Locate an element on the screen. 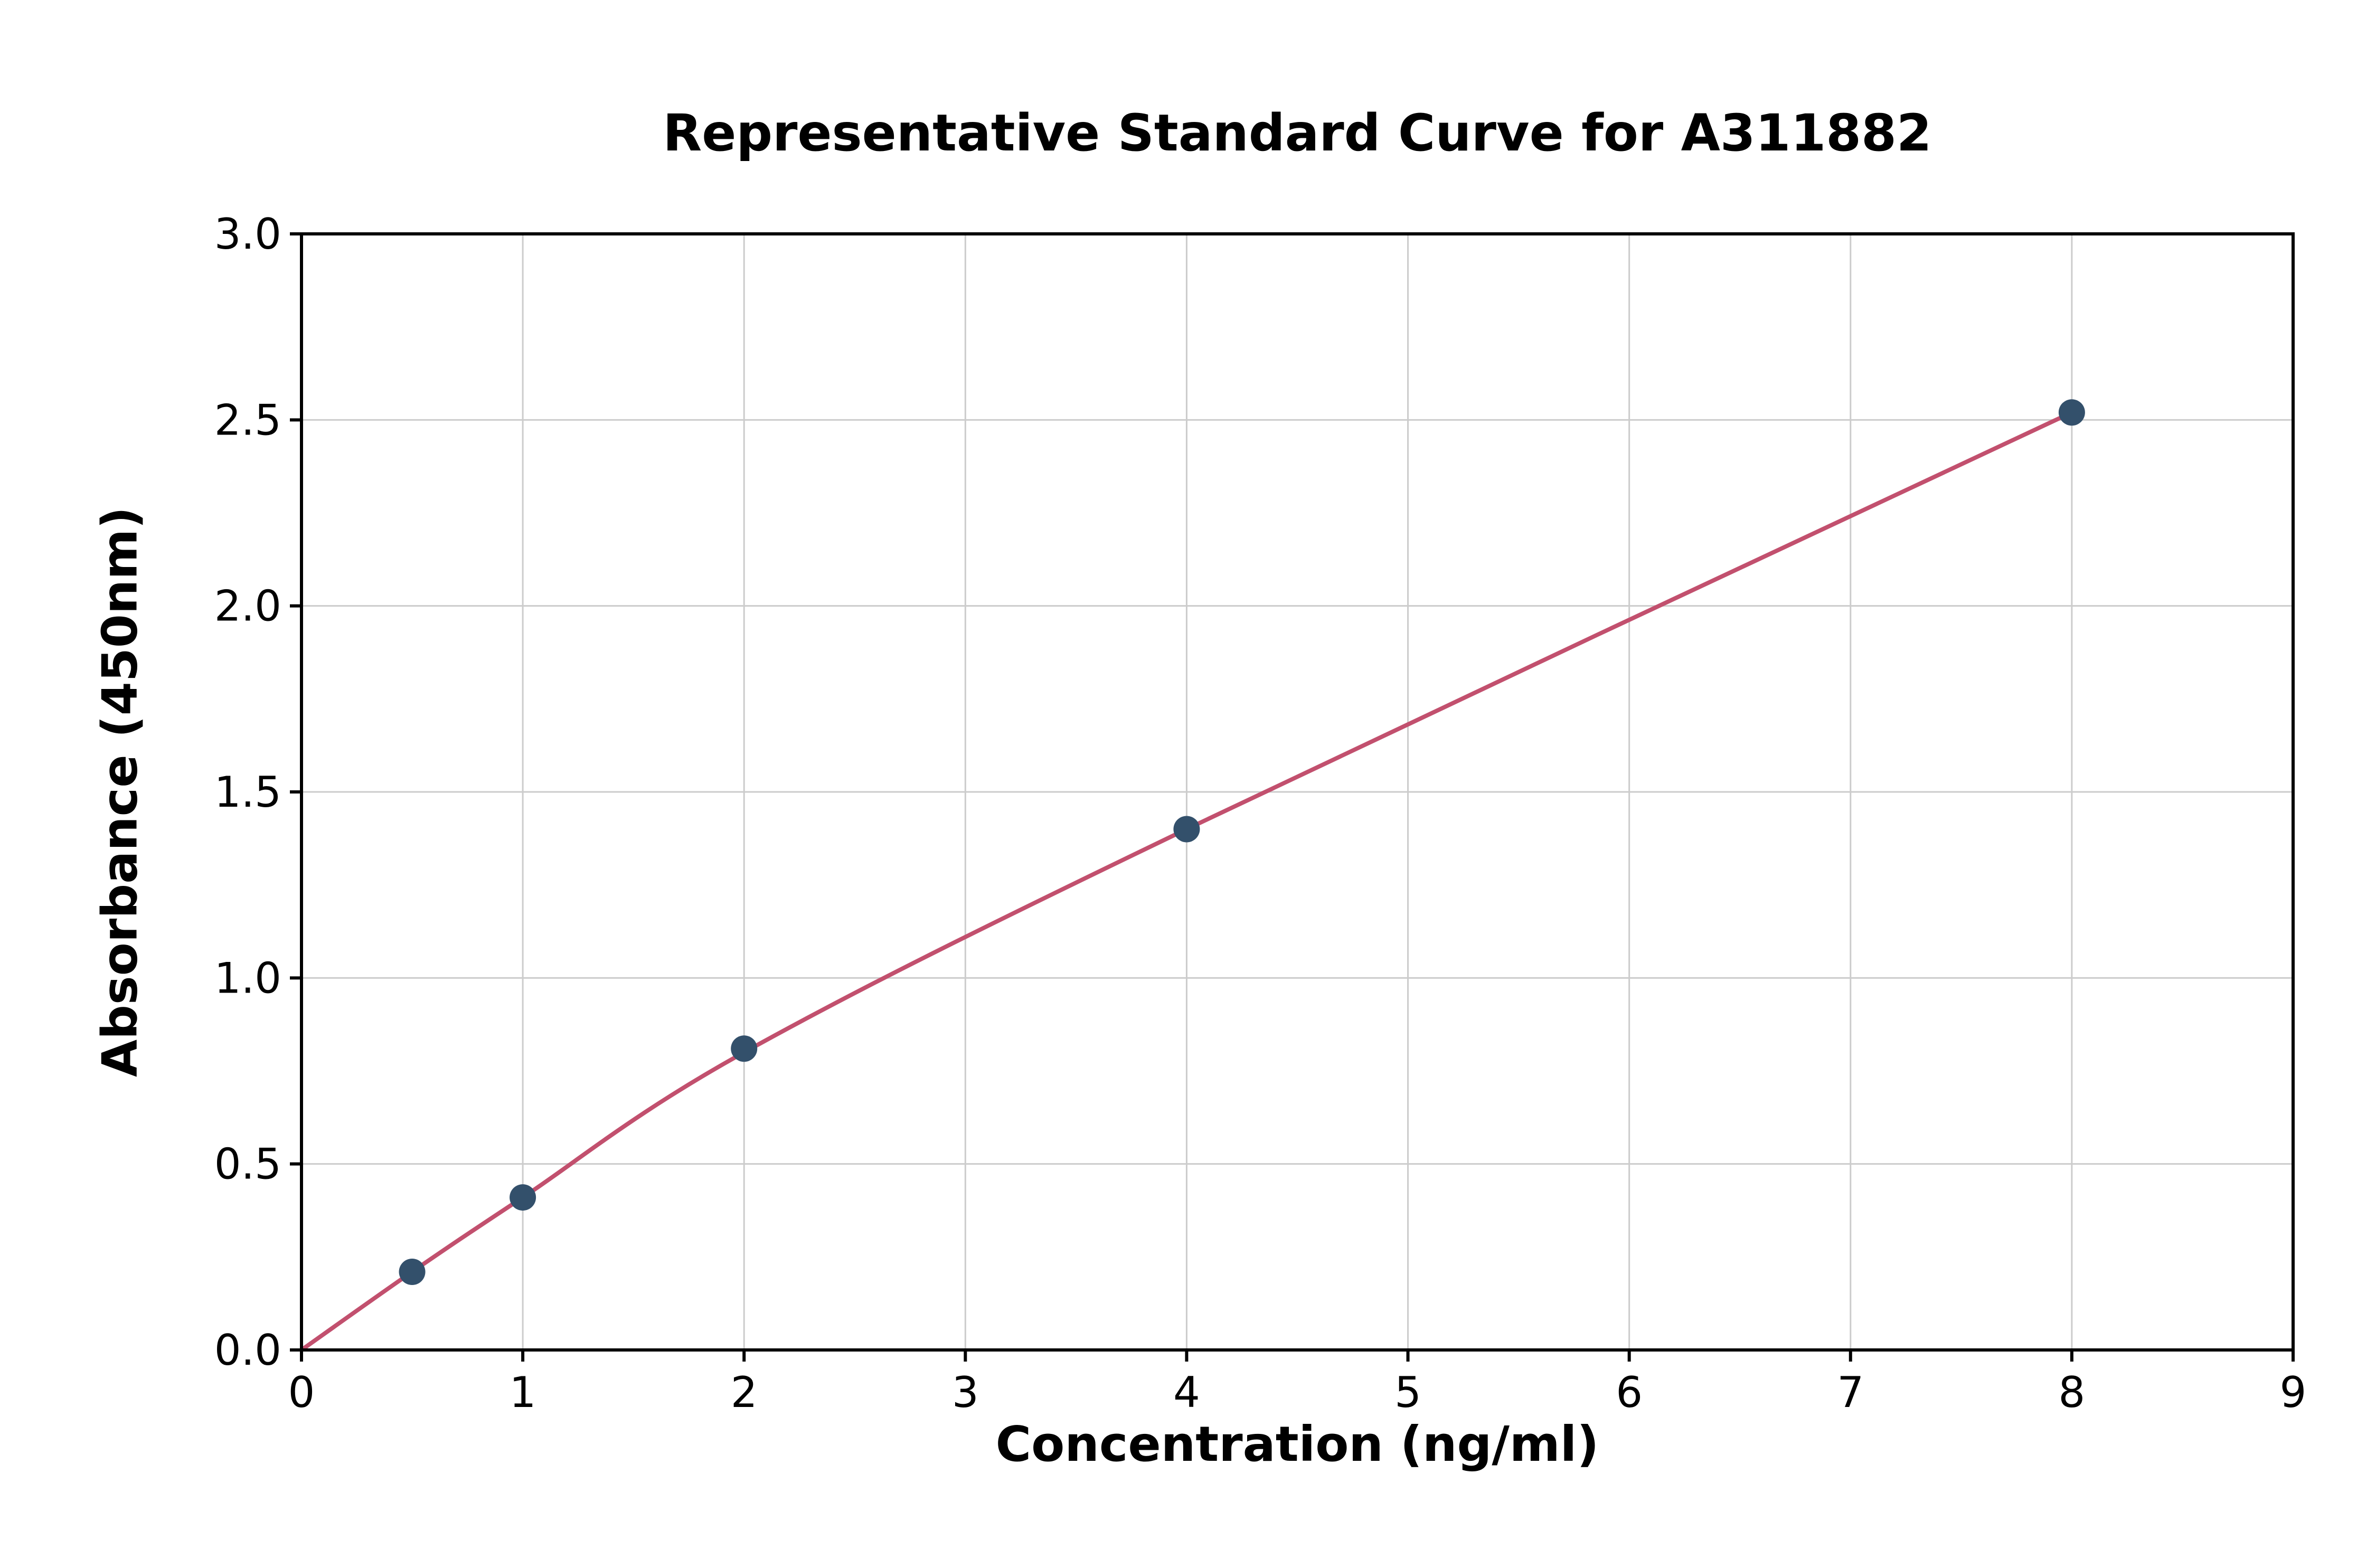  x-tick-label: 4 is located at coordinates (1186, 1392).